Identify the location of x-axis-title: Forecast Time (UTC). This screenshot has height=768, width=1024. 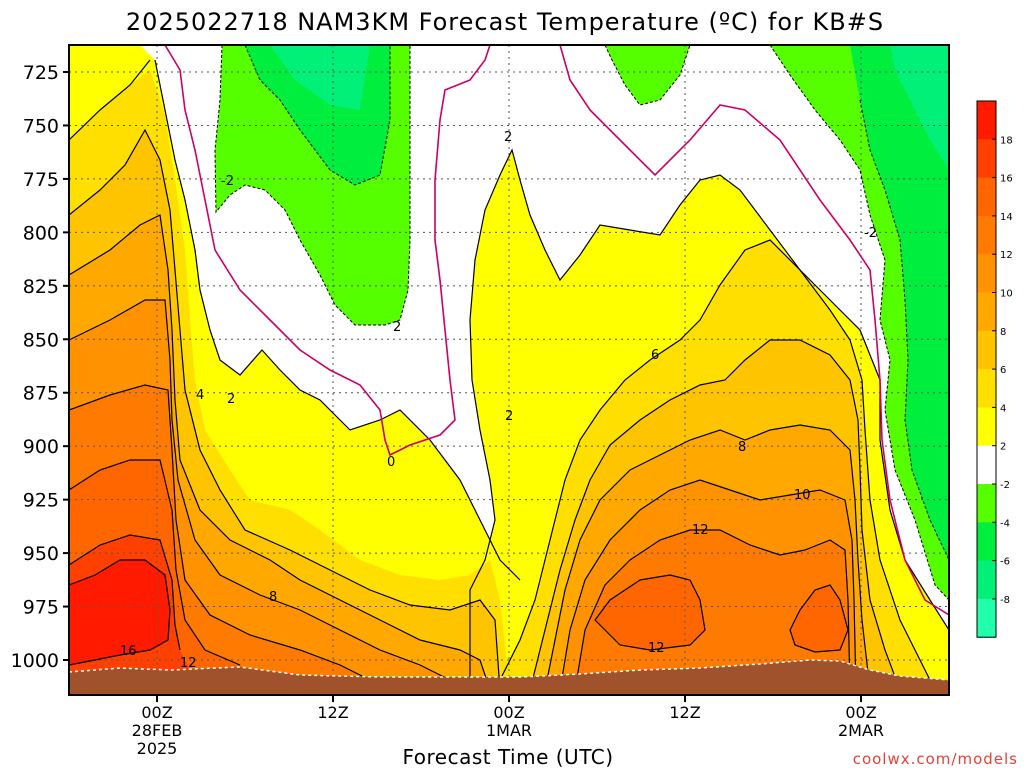
(507, 756).